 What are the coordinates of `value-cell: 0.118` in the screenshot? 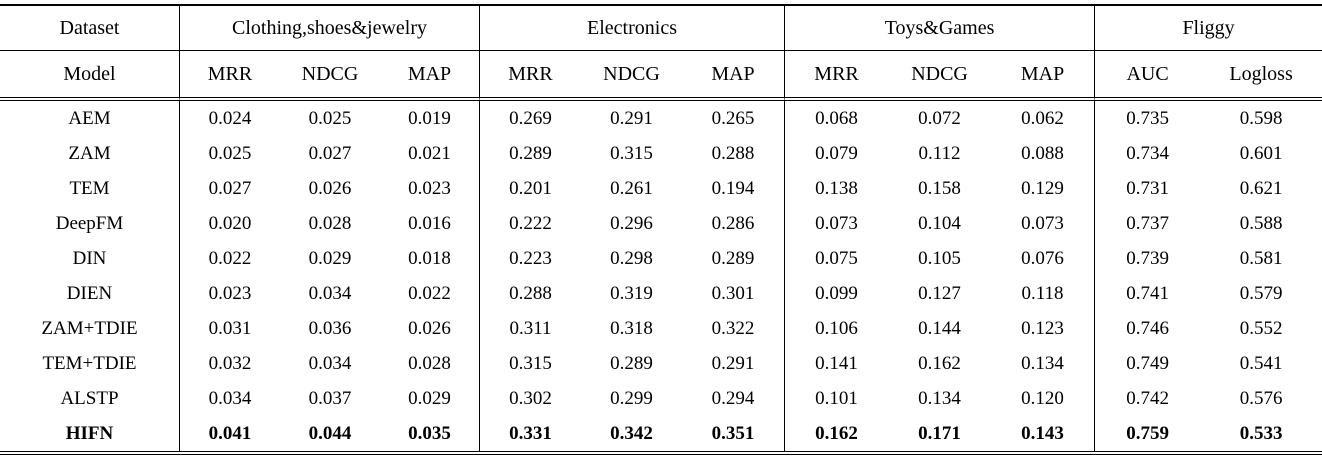 It's located at (1043, 293).